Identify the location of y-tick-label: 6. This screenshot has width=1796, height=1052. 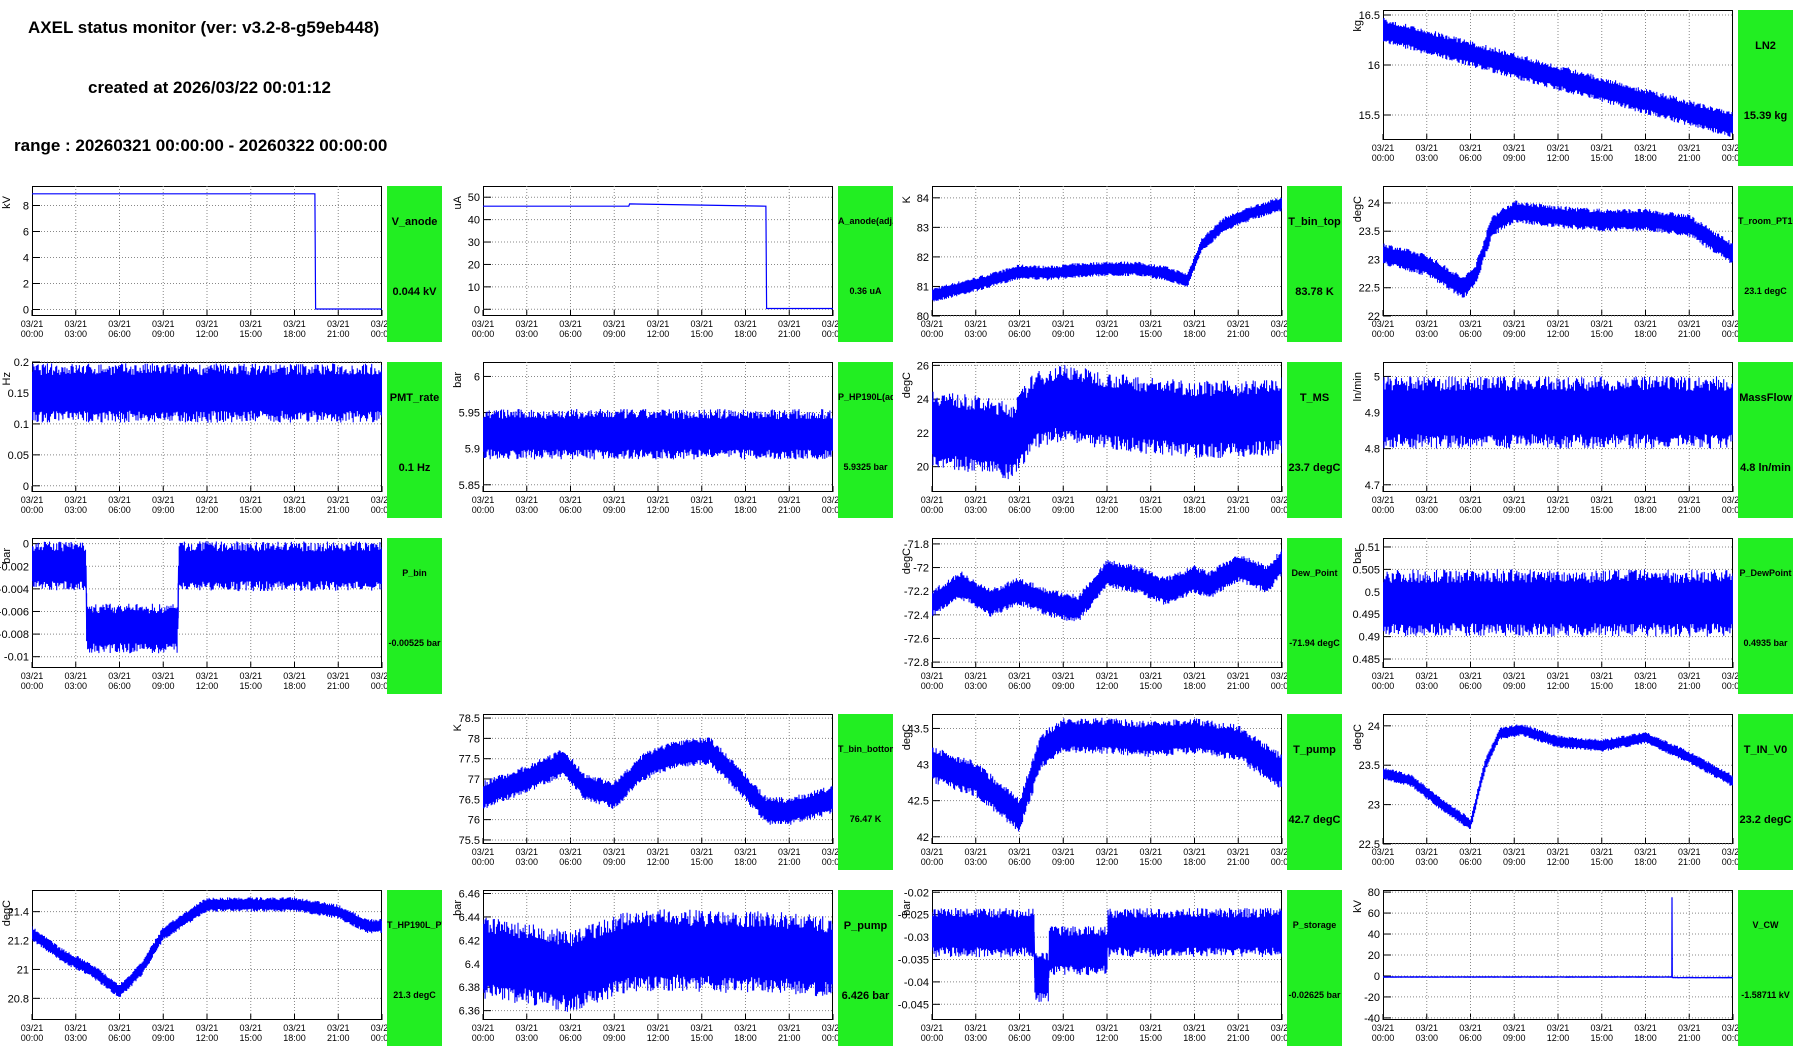
(26, 233).